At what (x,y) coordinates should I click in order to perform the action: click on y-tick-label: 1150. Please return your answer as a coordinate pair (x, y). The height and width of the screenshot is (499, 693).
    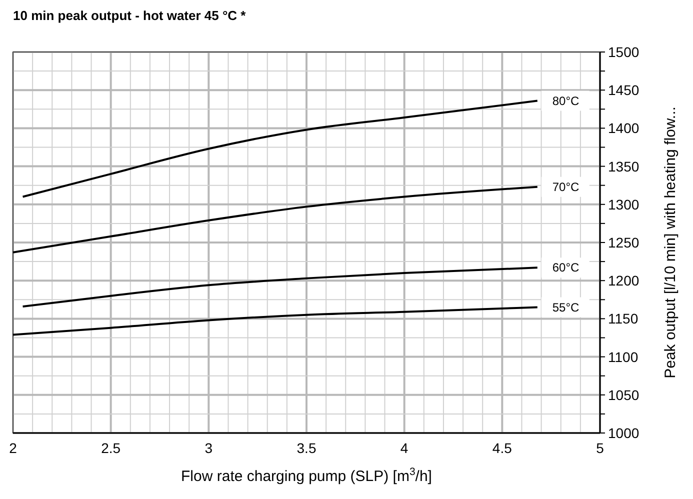
    Looking at the image, I should click on (623, 318).